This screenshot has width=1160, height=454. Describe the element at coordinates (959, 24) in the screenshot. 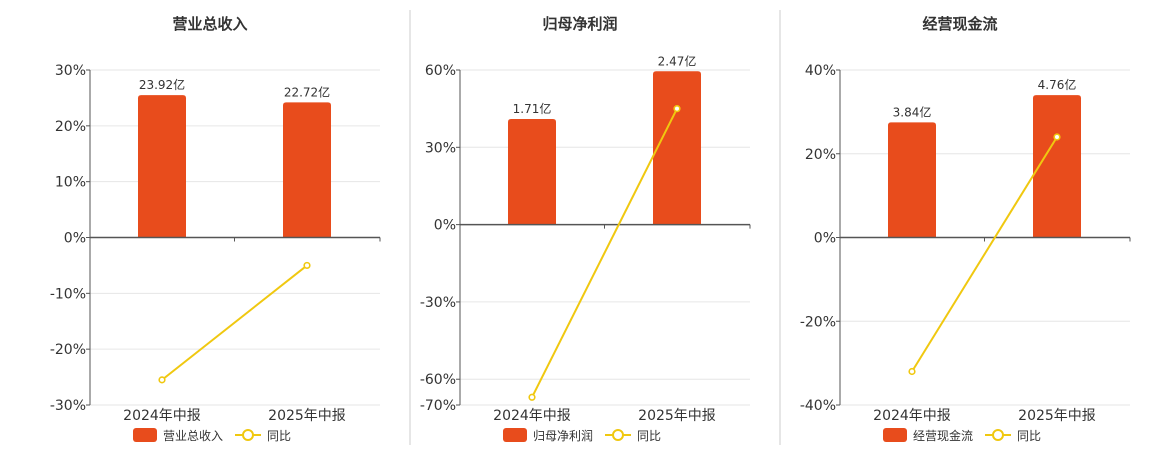

I see `chart-title: 经营现金流` at that location.